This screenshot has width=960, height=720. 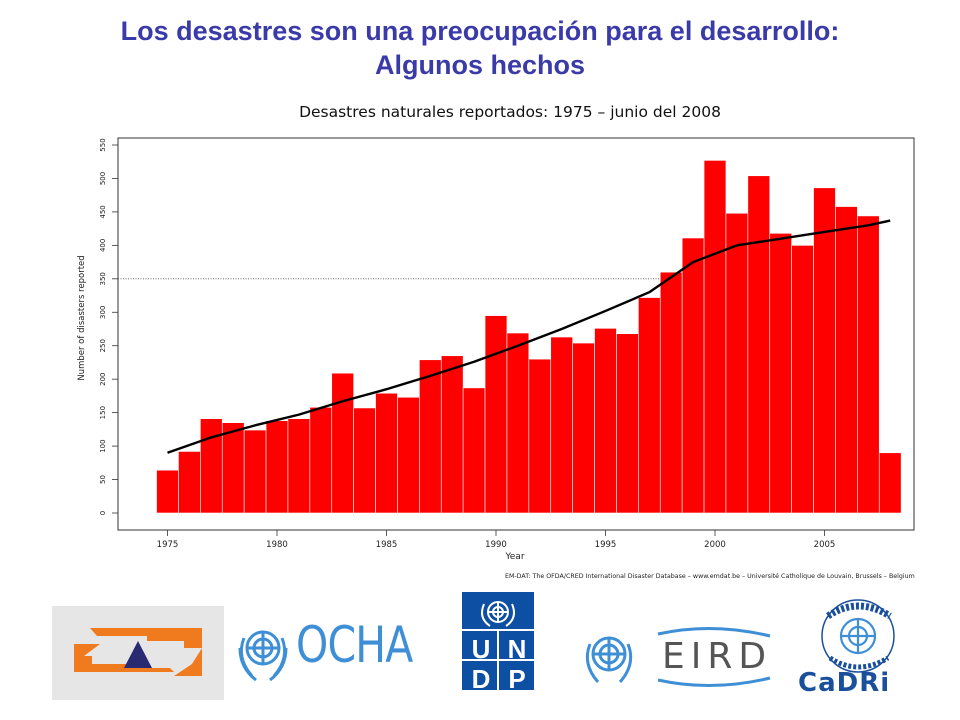 What do you see at coordinates (737, 363) in the screenshot?
I see `bar-2001` at bounding box center [737, 363].